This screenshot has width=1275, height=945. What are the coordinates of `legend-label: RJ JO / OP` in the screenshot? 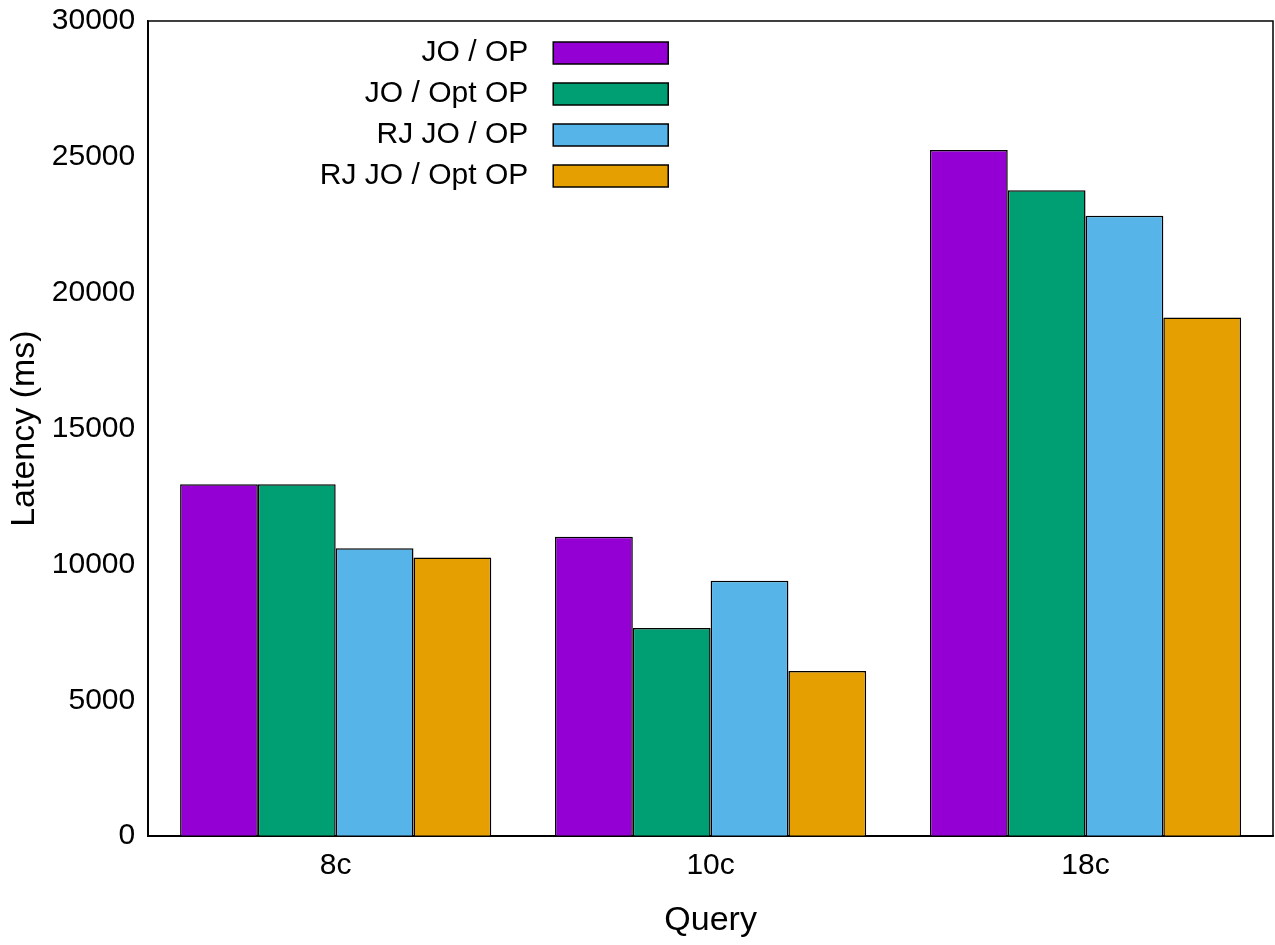 It's located at (452, 133).